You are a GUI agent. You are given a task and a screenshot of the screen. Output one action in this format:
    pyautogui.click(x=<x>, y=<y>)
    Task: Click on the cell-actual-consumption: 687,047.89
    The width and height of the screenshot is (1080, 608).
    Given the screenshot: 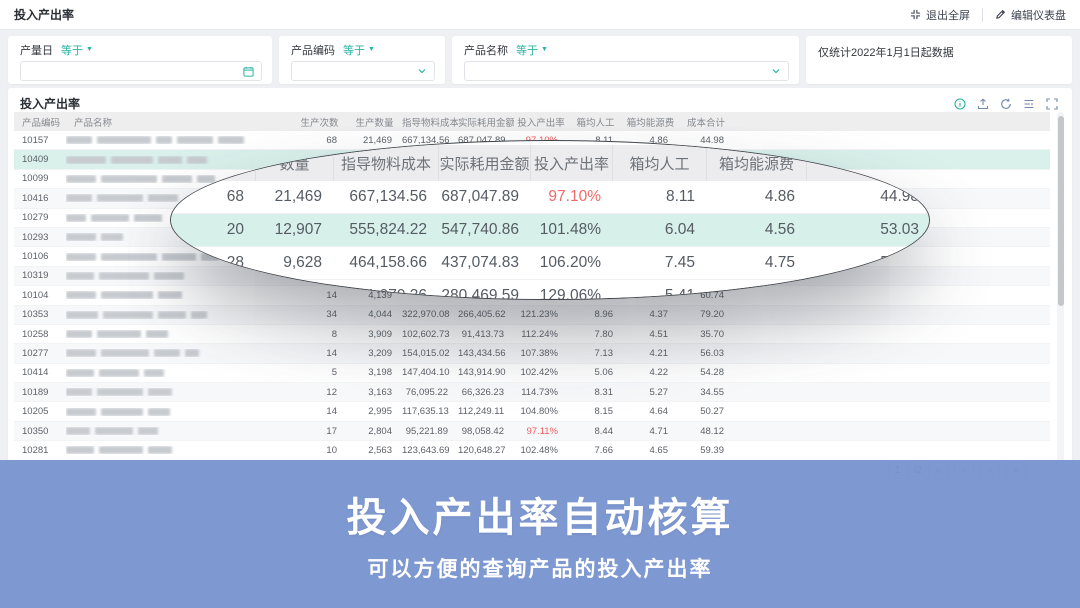 What is the action you would take?
    pyautogui.click(x=482, y=140)
    